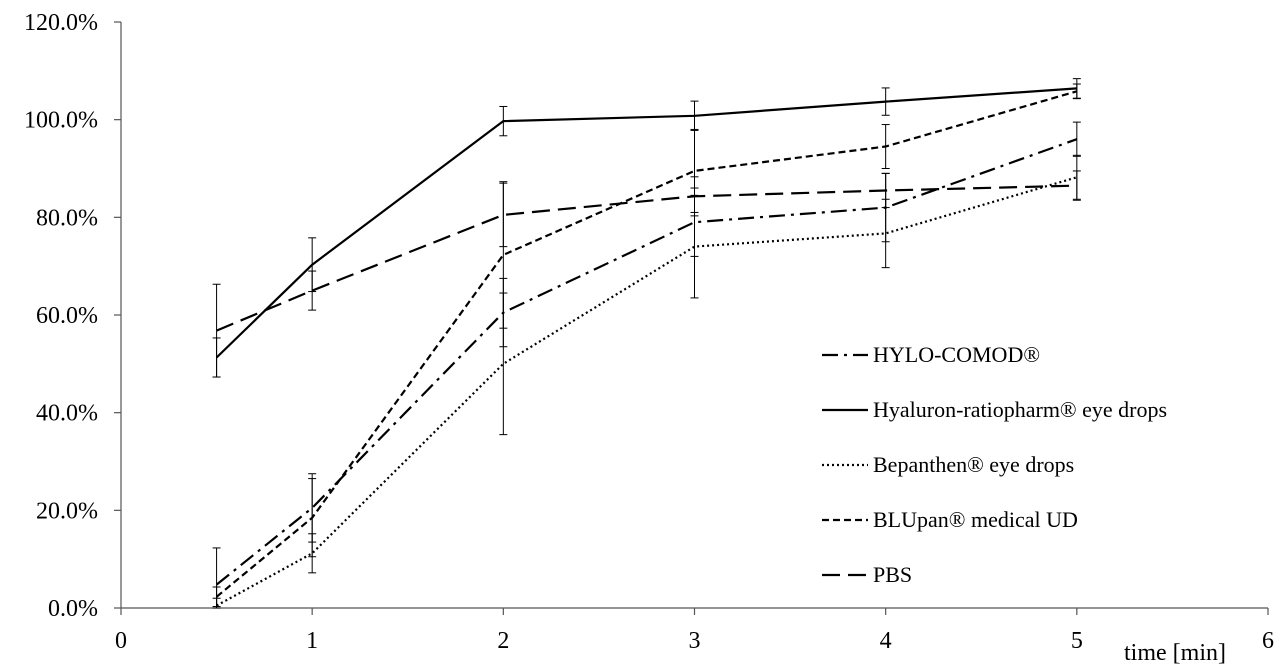 The height and width of the screenshot is (666, 1287). Describe the element at coordinates (892, 574) in the screenshot. I see `legend-label: PBS` at that location.